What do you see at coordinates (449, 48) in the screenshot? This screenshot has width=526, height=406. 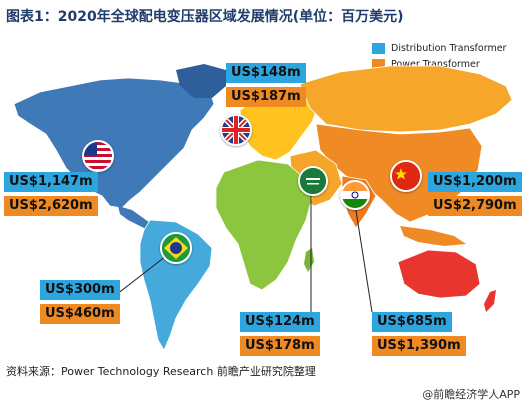 I see `legend-label-distribution: Distribution Transformer` at bounding box center [449, 48].